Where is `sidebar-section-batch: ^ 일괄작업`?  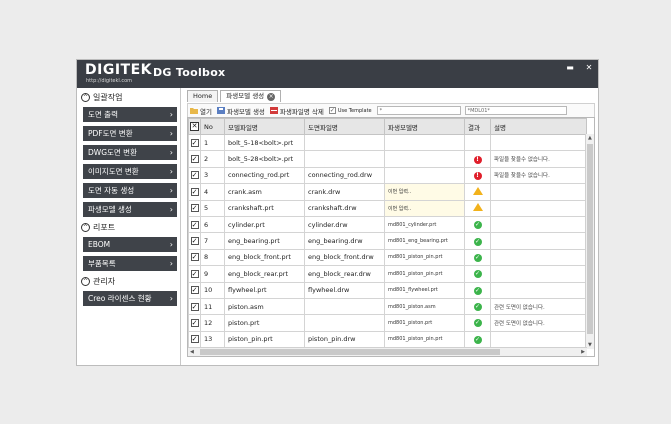 sidebar-section-batch: ^ 일괄작업 is located at coordinates (101, 97).